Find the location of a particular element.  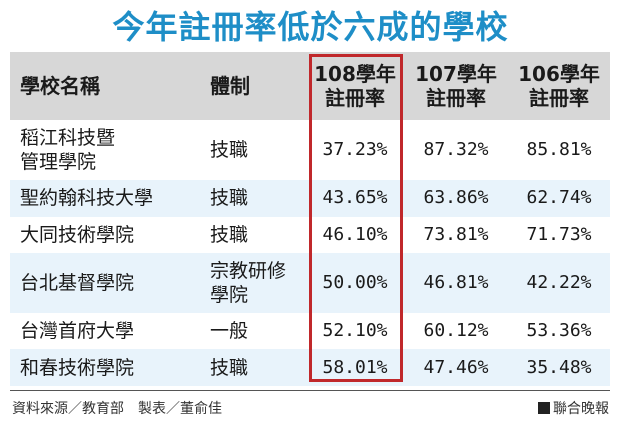

header-106-rate: 106學年 註冊率 is located at coordinates (559, 86).